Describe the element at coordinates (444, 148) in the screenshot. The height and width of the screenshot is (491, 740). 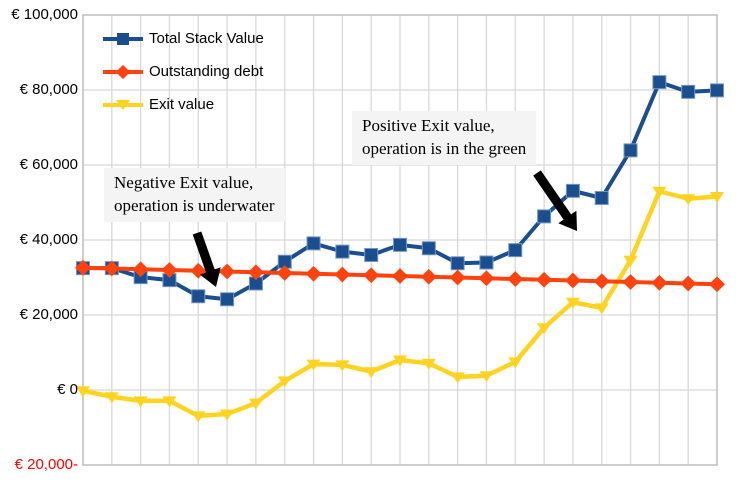
I see `annotation-text-line: operation is in the green` at that location.